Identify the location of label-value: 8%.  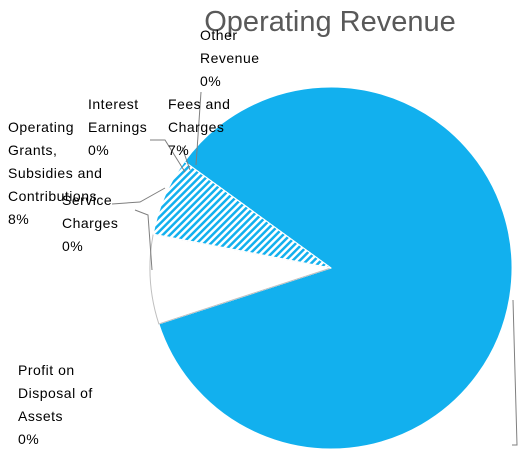
(19, 219).